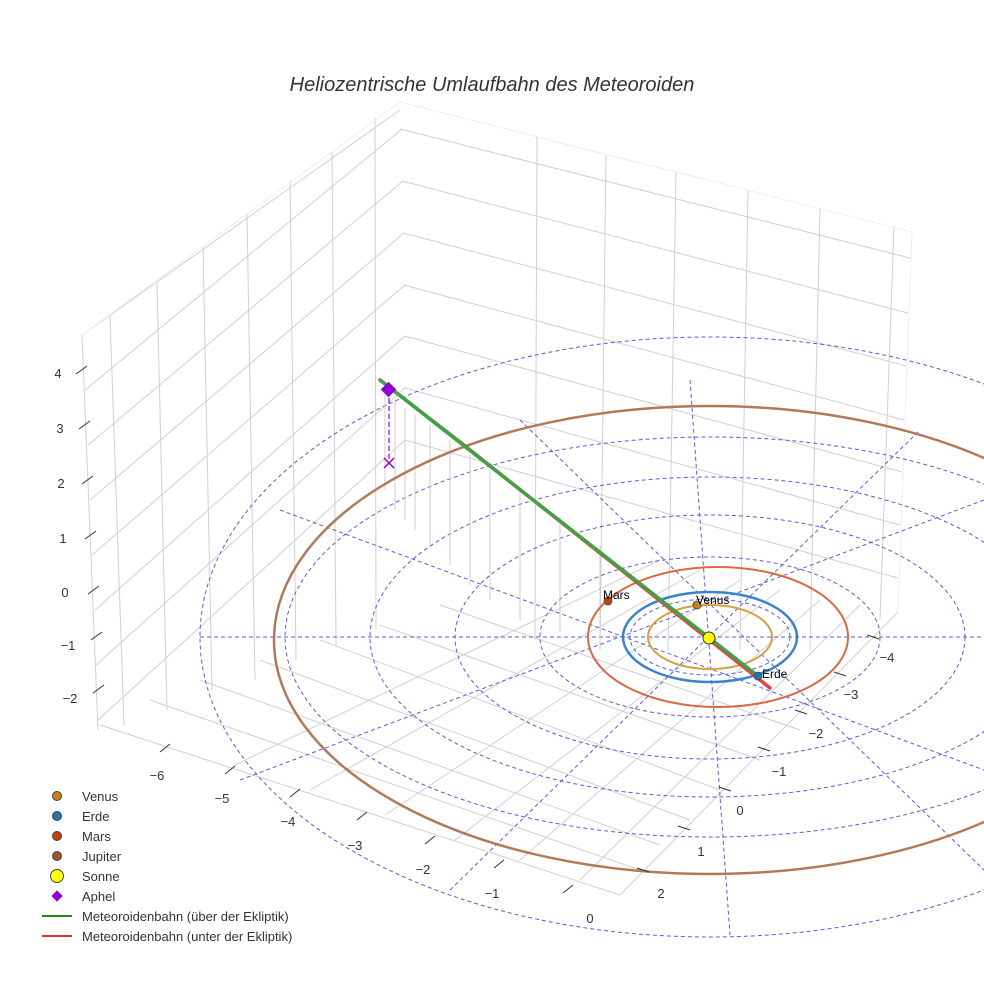  Describe the element at coordinates (775, 674) in the screenshot. I see `erde-label: Erde` at that location.